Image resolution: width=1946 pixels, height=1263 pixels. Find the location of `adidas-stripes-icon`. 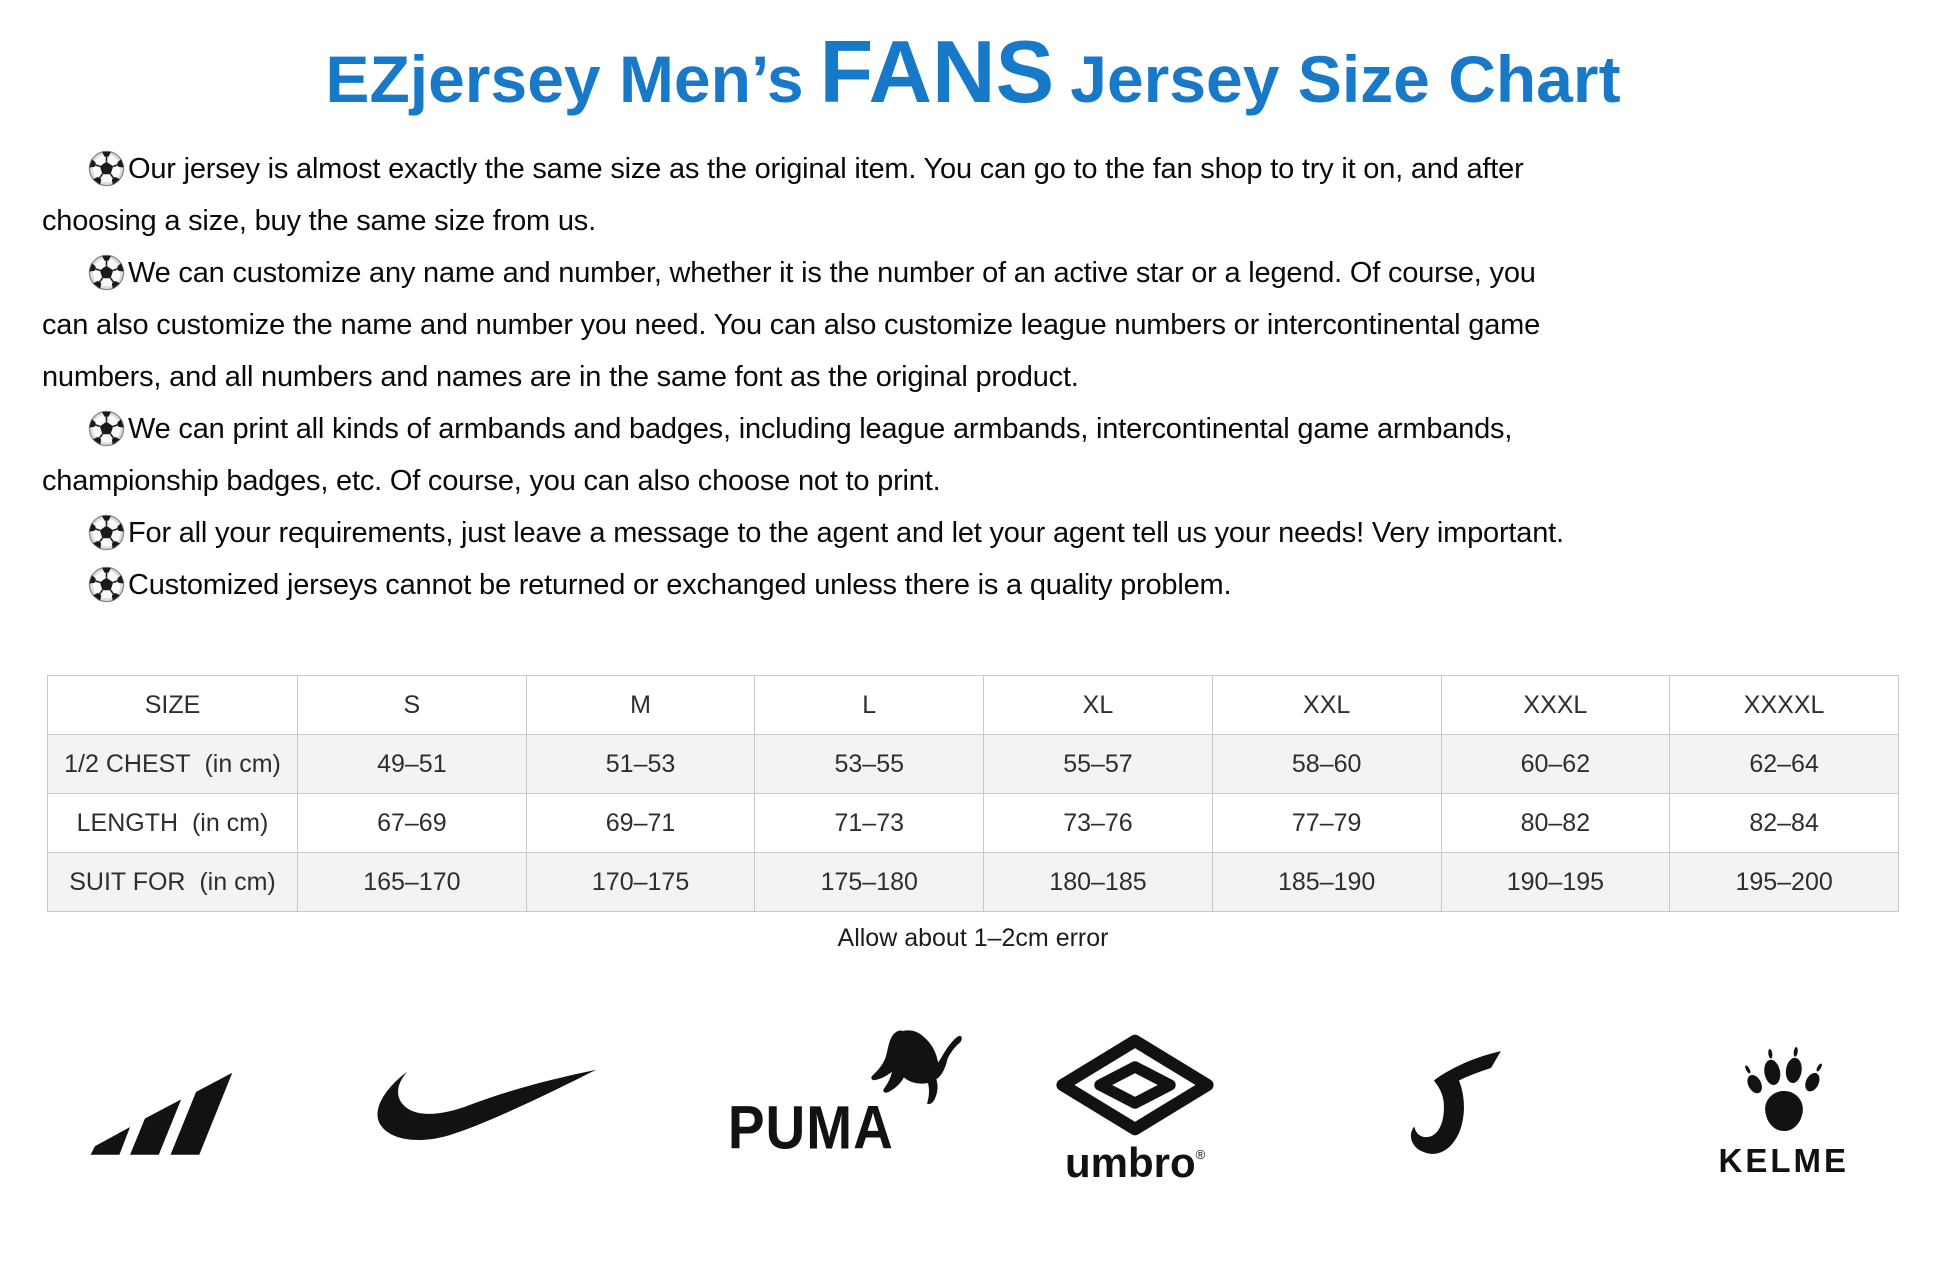

adidas-stripes-icon is located at coordinates (161, 1113).